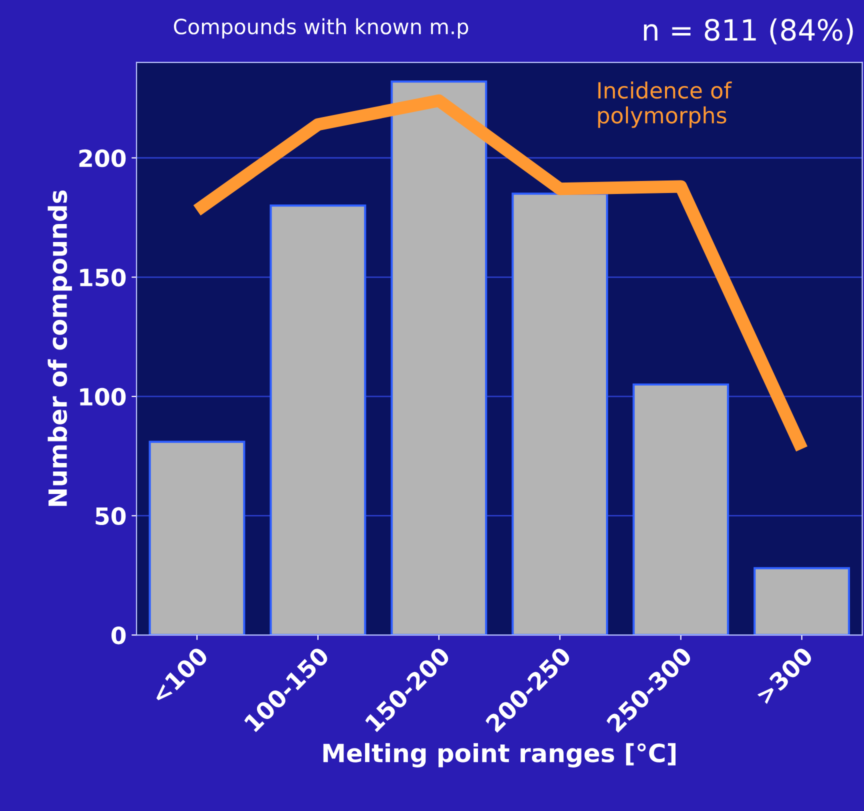 Image resolution: width=864 pixels, height=811 pixels. I want to click on y-tick-label: 200, so click(102, 158).